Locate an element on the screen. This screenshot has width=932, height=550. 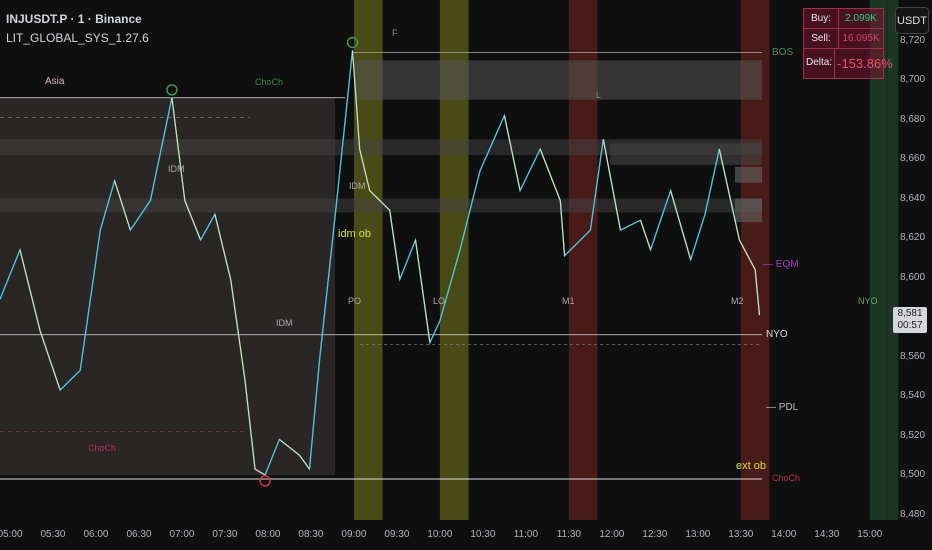
chart-annotation-pdl: — PDL is located at coordinates (782, 407).